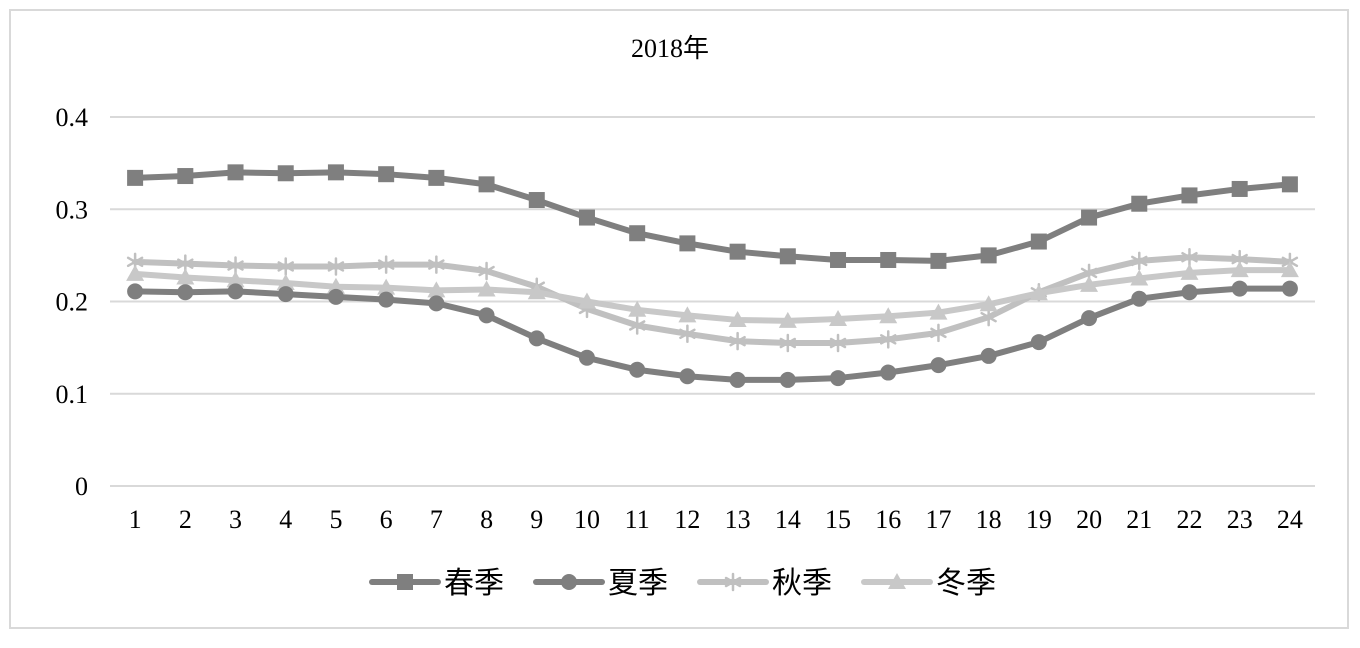 Image resolution: width=1360 pixels, height=648 pixels. Describe the element at coordinates (1039, 519) in the screenshot. I see `x-tick-label: 19` at that location.